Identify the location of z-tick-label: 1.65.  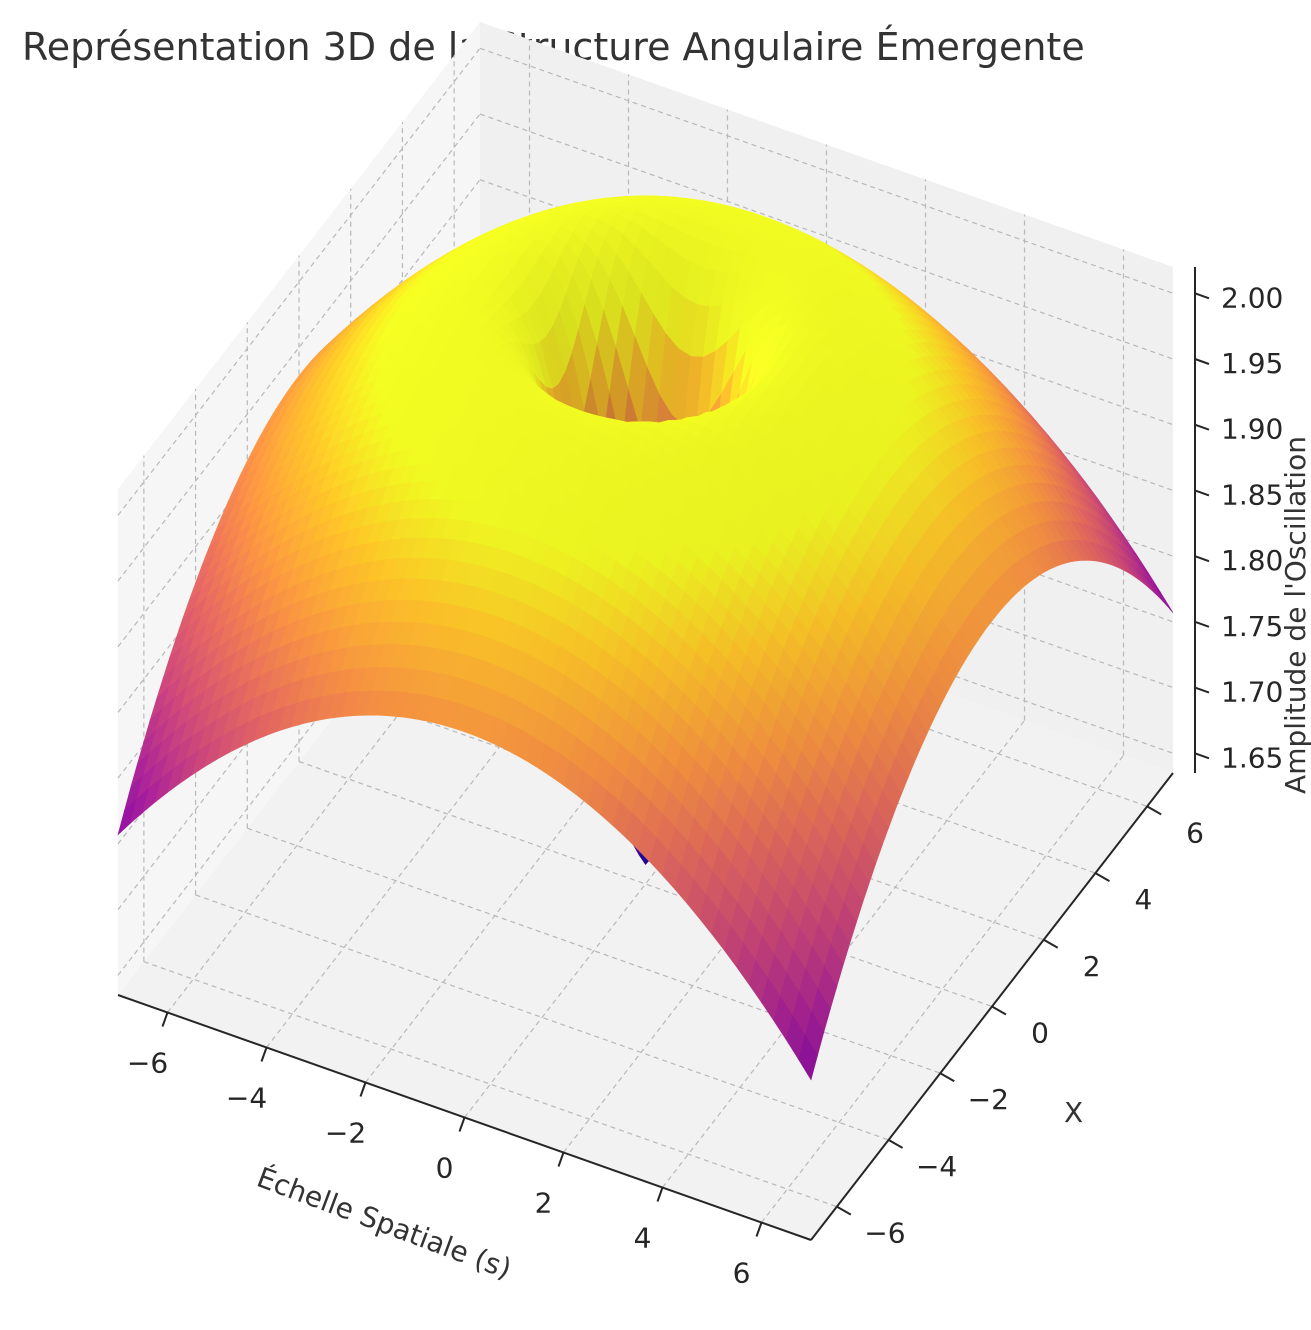
(1252, 757).